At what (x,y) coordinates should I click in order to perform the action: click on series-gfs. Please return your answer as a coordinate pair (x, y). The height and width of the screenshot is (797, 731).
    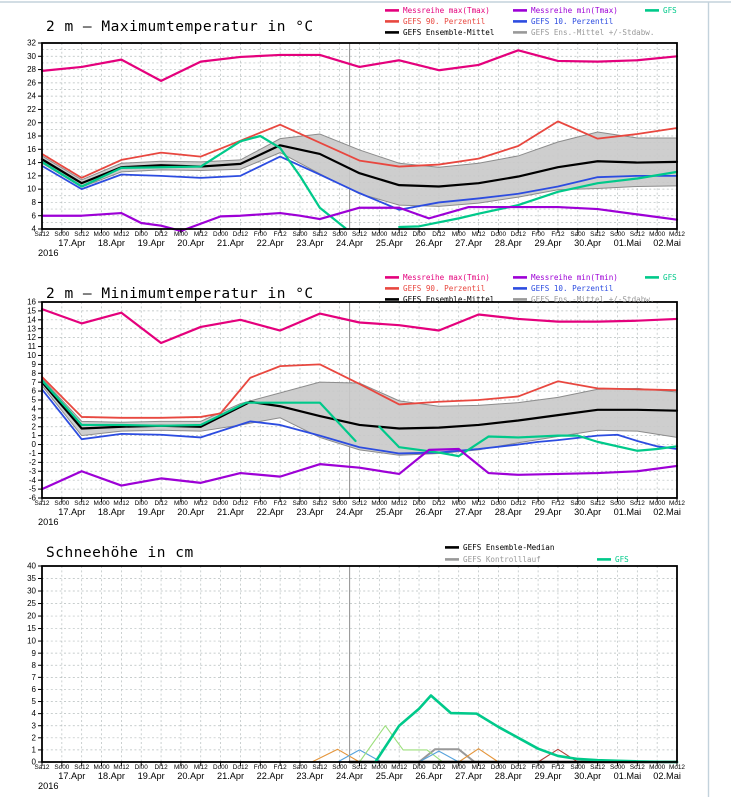
    Looking at the image, I should click on (526, 729).